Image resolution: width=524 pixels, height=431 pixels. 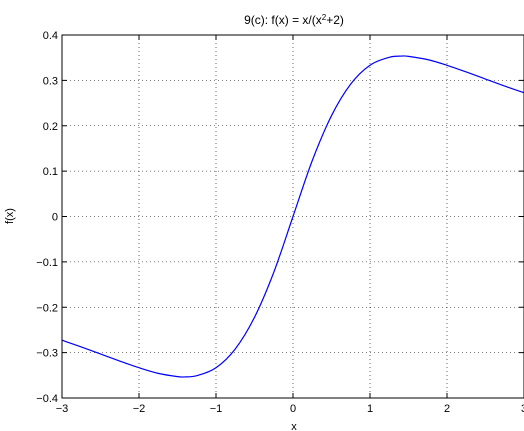 What do you see at coordinates (447, 409) in the screenshot?
I see `x-tick-label-5: 2` at bounding box center [447, 409].